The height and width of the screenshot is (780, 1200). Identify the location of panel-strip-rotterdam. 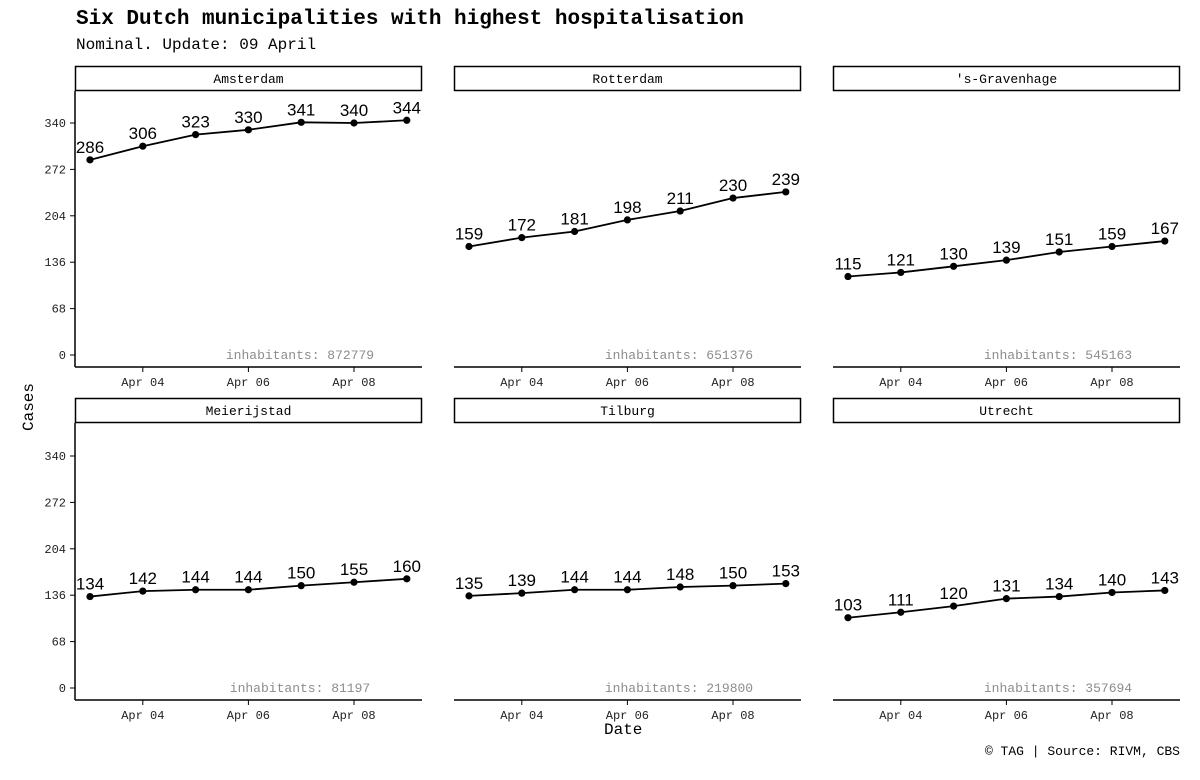
(627, 78).